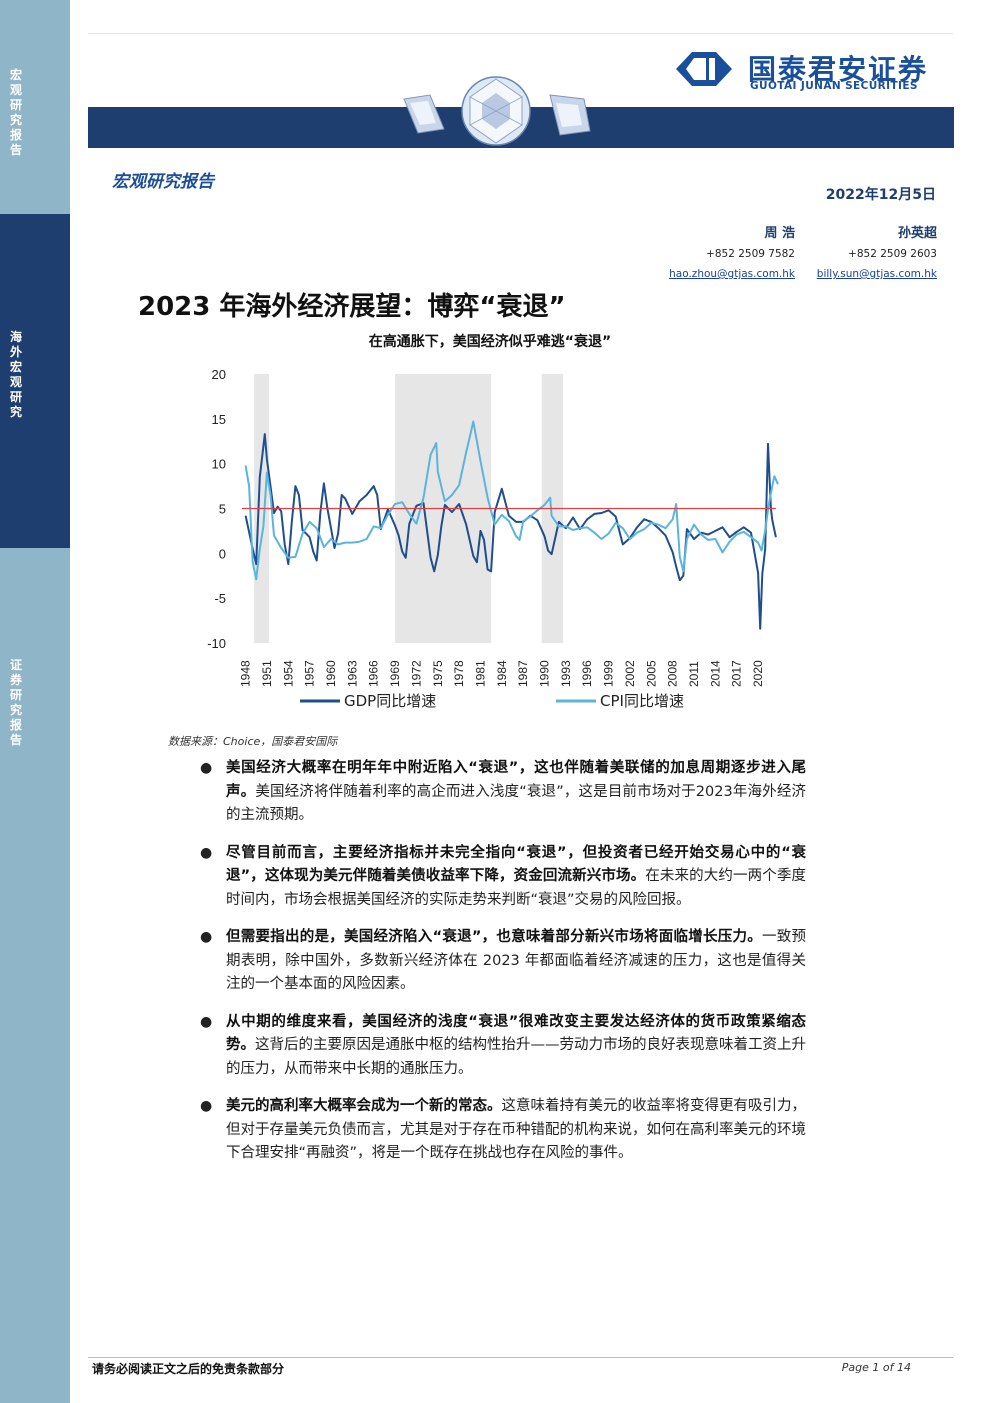 This screenshot has height=1403, width=992. Describe the element at coordinates (609, 673) in the screenshot. I see `x-tick-label: 1999` at that location.